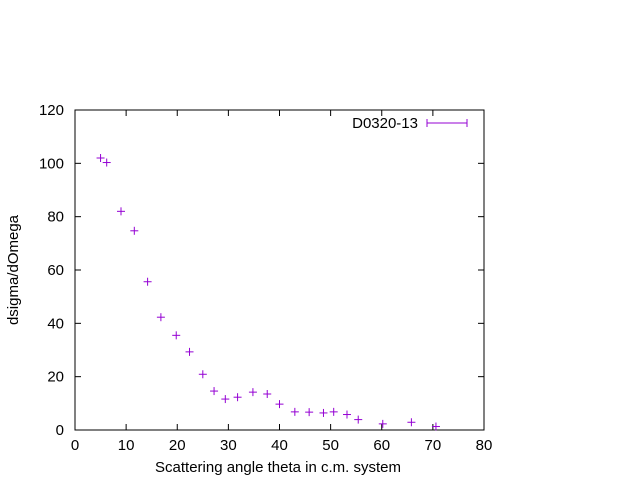  What do you see at coordinates (278, 467) in the screenshot?
I see `x-axis-label: Scattering angle theta in c.m. system` at bounding box center [278, 467].